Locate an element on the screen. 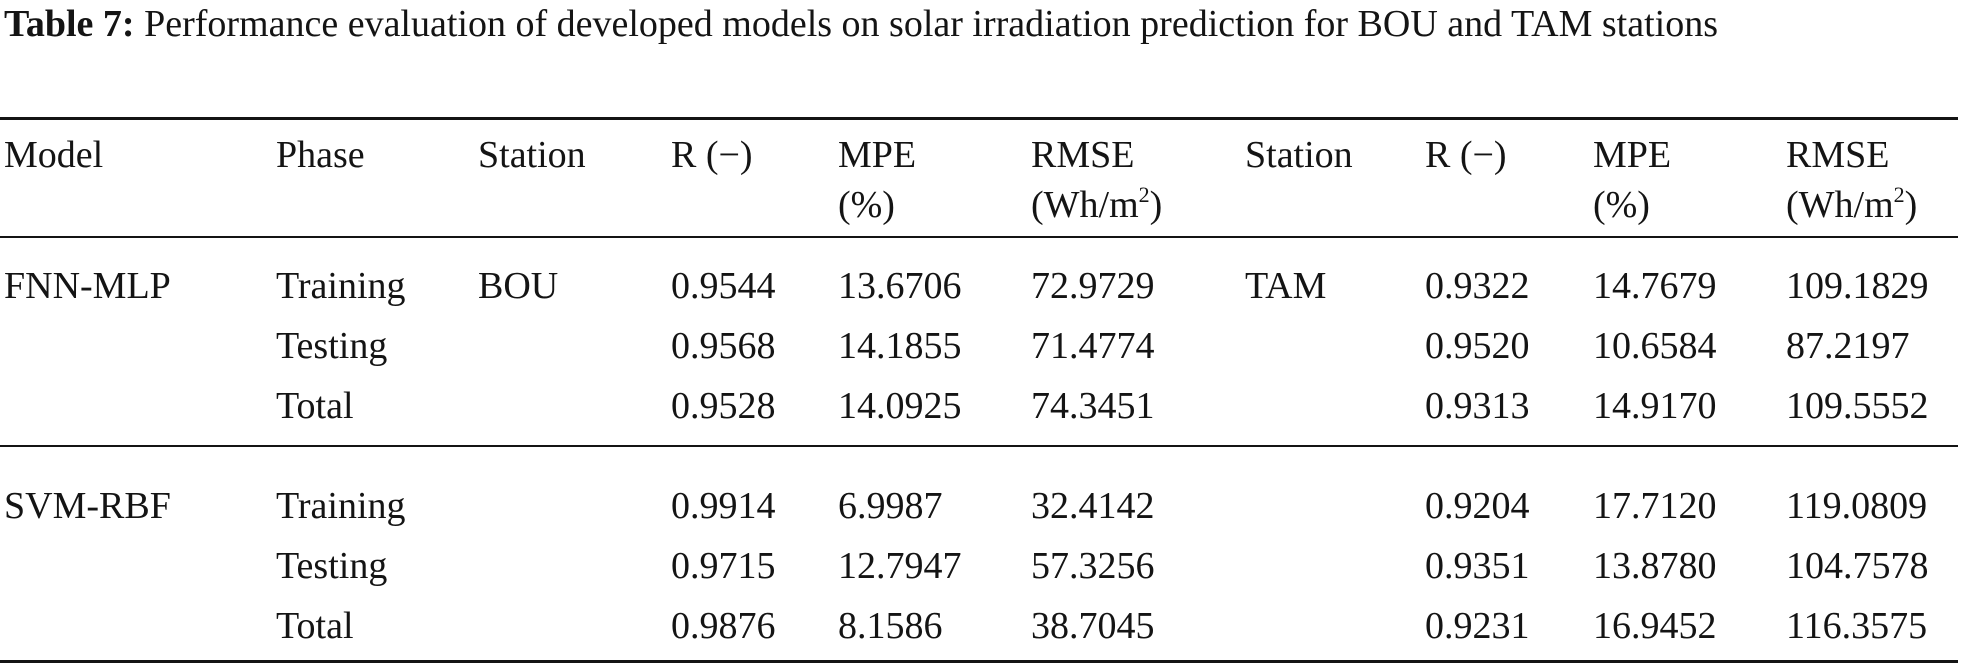  header-mpe-bou: MPE is located at coordinates (877, 155).